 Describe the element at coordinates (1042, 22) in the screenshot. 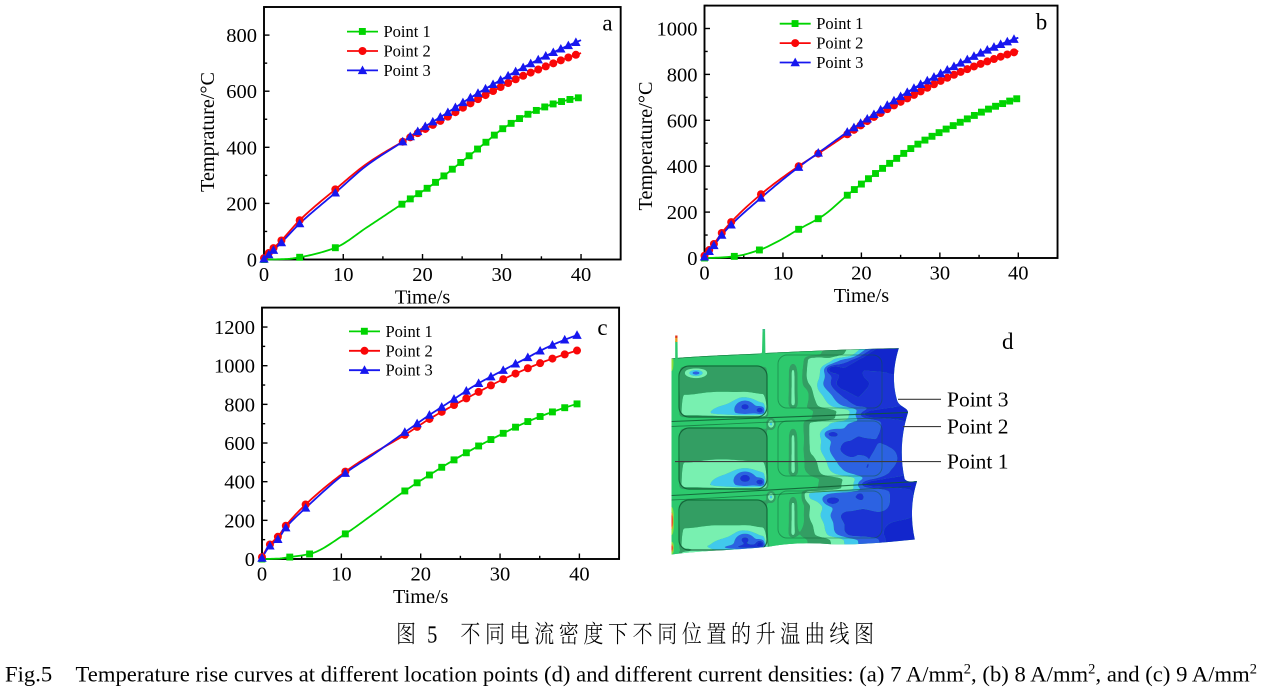

I see `svg-text: b` at that location.